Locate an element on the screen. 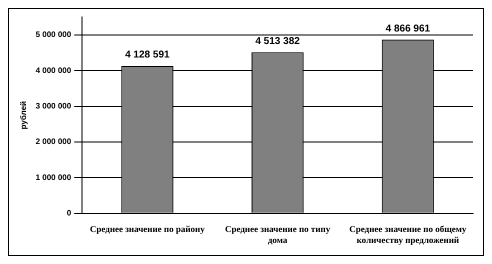 Image resolution: width=492 pixels, height=264 pixels. data-label: 4 866 961 is located at coordinates (408, 28).